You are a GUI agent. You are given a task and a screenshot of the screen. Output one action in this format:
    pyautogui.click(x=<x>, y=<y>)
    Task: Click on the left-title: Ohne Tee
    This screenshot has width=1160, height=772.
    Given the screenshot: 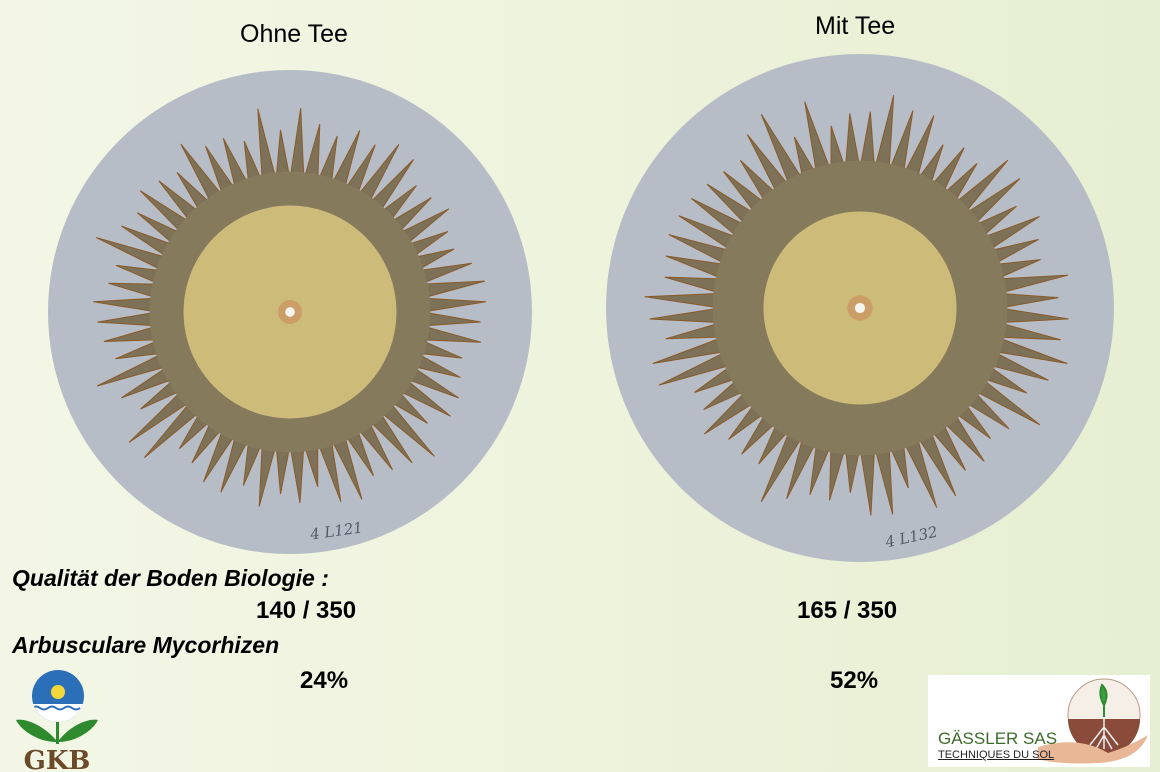 What is the action you would take?
    pyautogui.click(x=294, y=34)
    